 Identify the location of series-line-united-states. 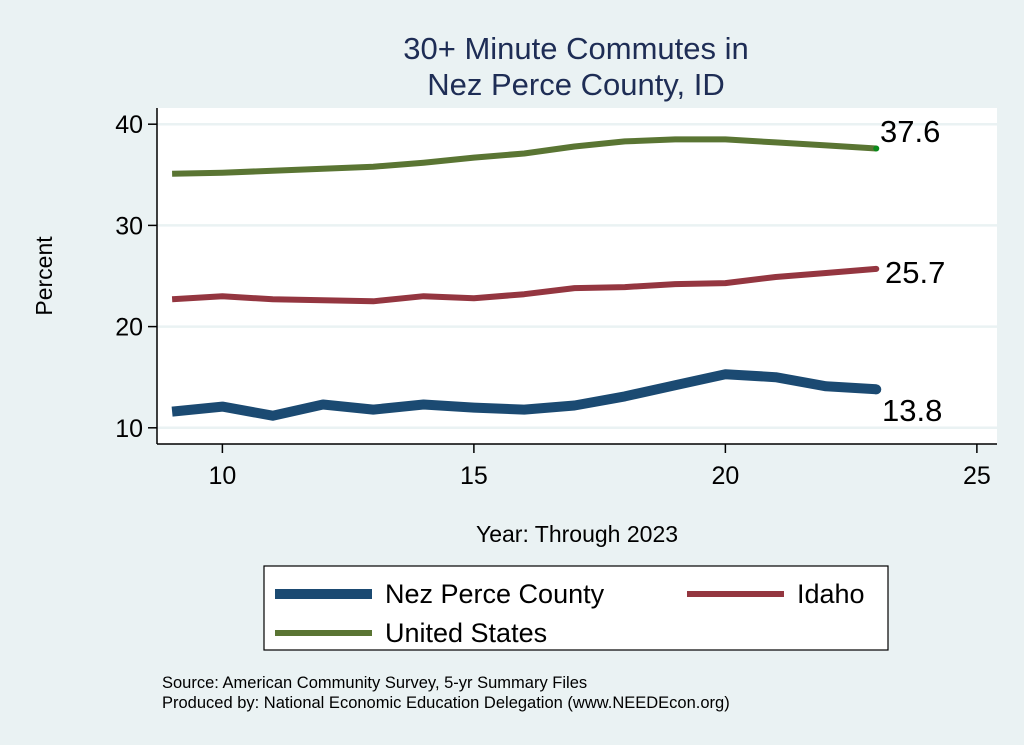
(524, 156).